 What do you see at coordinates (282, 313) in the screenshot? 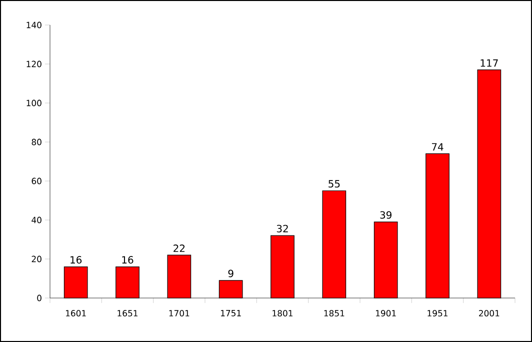
I see `x-tick-label: 1801` at bounding box center [282, 313].